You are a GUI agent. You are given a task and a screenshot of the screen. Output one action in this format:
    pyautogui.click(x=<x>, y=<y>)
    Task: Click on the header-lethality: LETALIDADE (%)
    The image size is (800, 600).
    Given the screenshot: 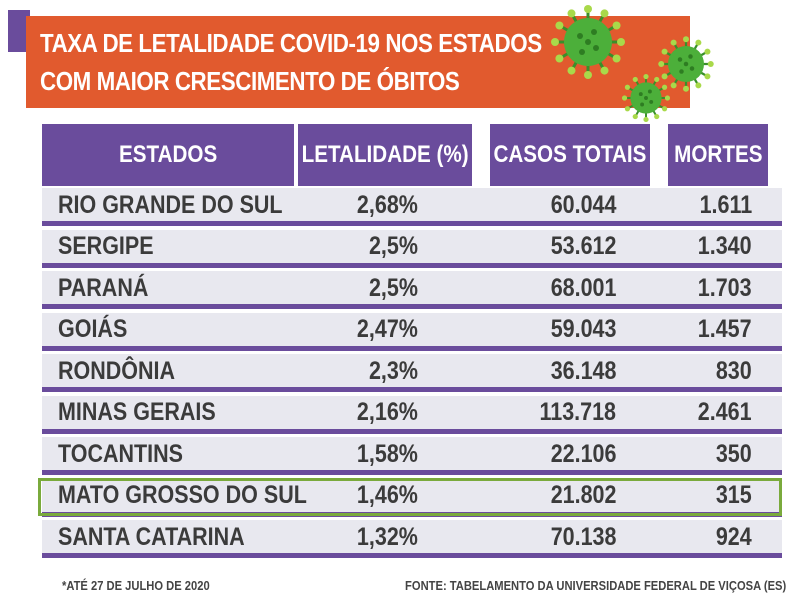 What is the action you would take?
    pyautogui.click(x=385, y=155)
    